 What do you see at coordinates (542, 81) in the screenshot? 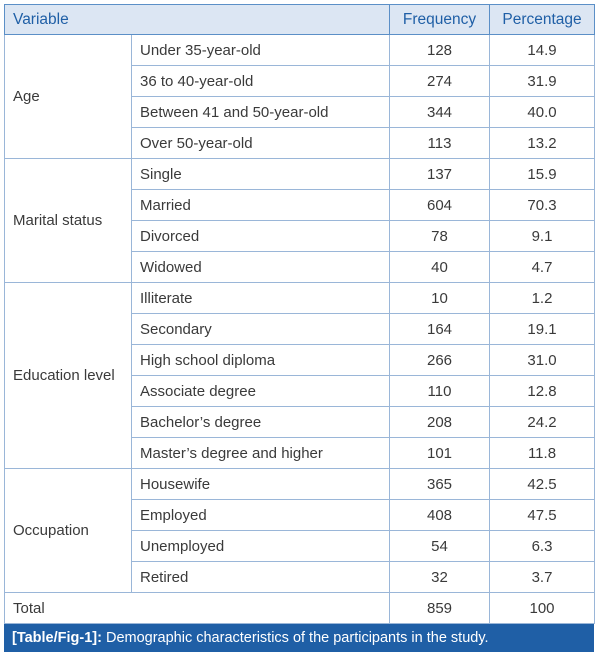
I see `percentage-cell: 31.9` at bounding box center [542, 81].